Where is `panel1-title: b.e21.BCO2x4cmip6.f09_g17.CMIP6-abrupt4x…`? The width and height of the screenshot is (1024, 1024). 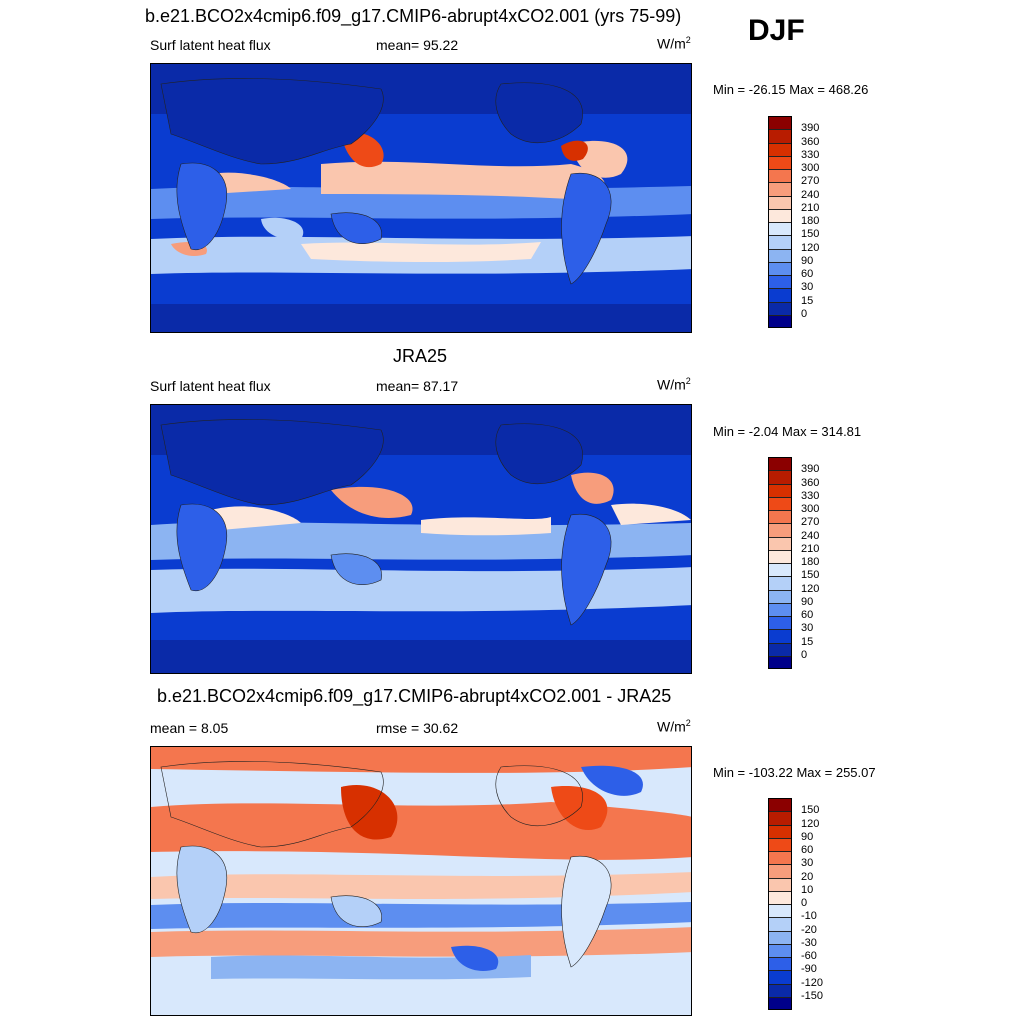
panel1-title: b.e21.BCO2x4cmip6.f09_g17.CMIP6-abrupt4x… is located at coordinates (413, 16).